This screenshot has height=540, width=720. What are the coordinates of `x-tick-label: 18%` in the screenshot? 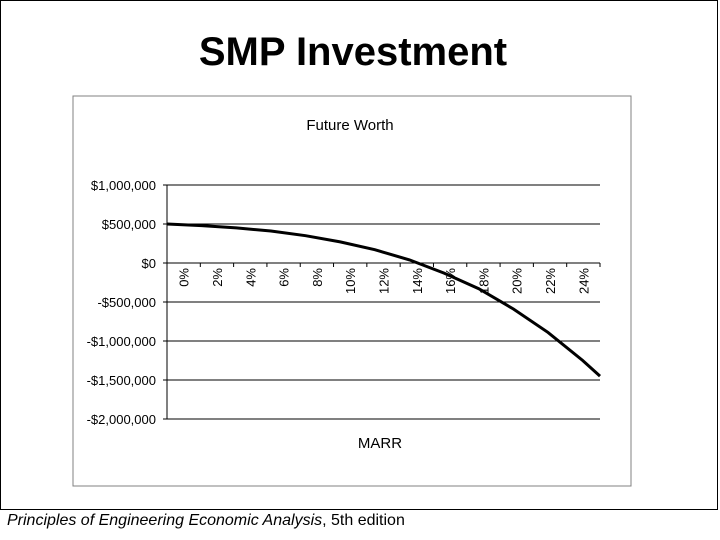 It's located at (483, 281).